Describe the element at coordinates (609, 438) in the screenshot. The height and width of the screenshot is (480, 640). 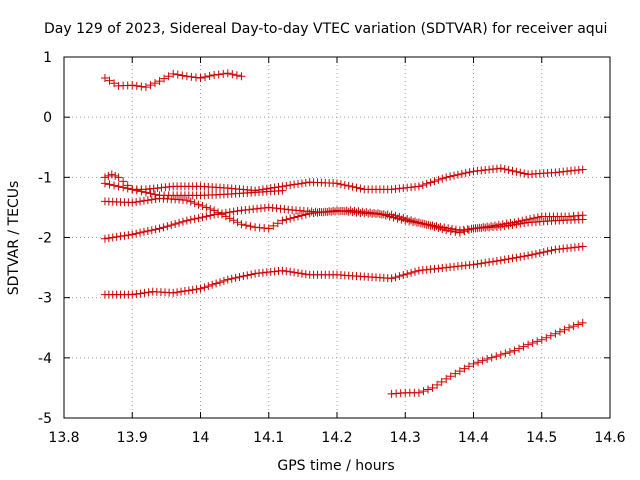
I see `x-tick-label: 14.6` at that location.